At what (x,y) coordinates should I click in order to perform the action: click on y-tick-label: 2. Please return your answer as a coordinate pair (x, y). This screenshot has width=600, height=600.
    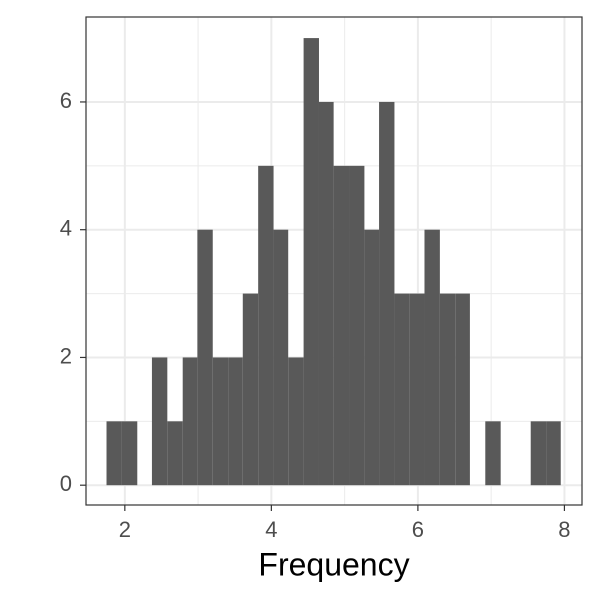
    Looking at the image, I should click on (66, 355).